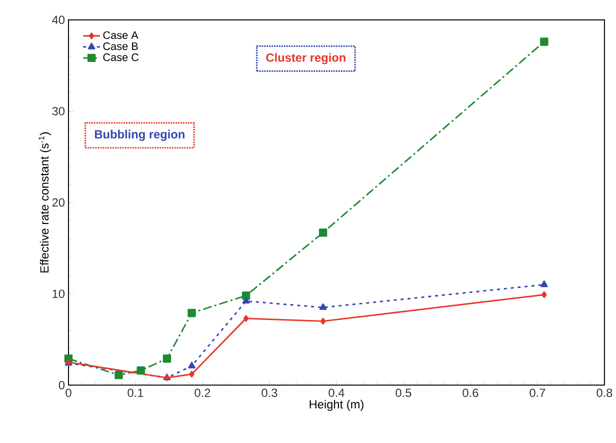  What do you see at coordinates (404, 393) in the screenshot?
I see `x-tick-label: 0.5` at bounding box center [404, 393].